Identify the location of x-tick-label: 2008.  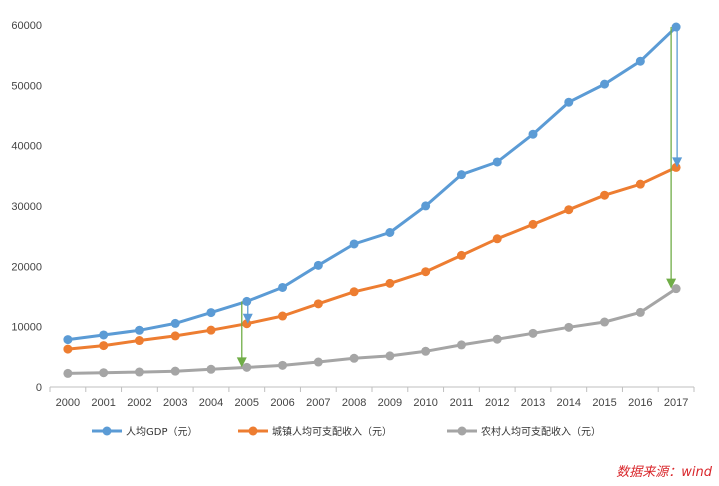
(354, 403).